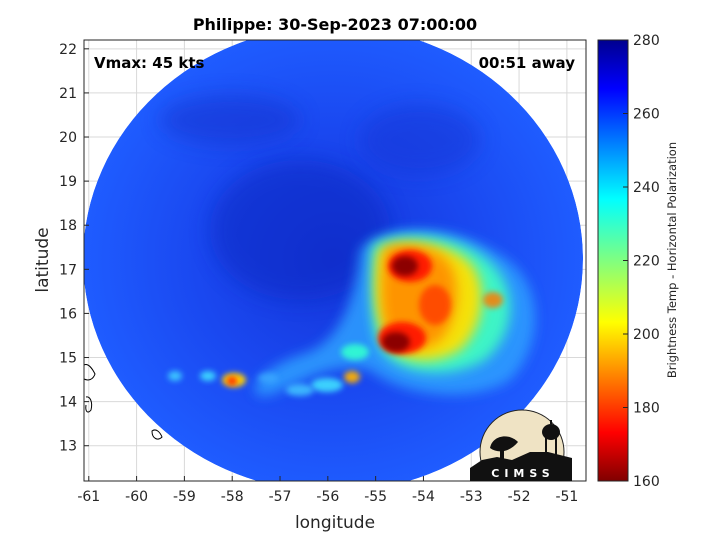 The image size is (720, 540). Describe the element at coordinates (136, 497) in the screenshot. I see `x-tick-label: -60` at that location.